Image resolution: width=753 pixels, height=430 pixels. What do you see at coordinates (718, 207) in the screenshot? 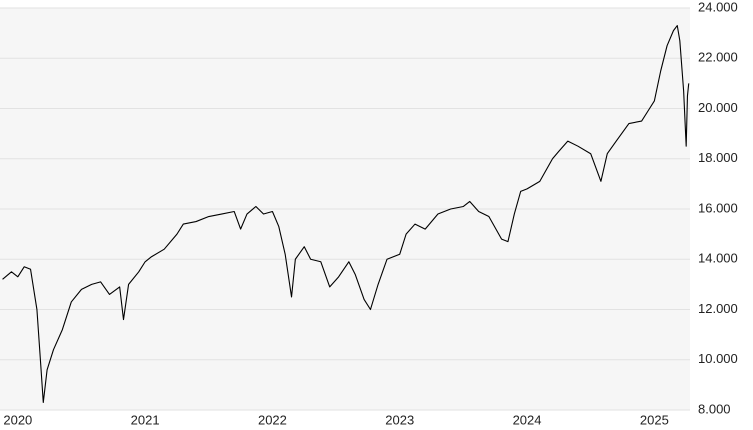
I see `y-tick-label: 16.000` at bounding box center [718, 207].